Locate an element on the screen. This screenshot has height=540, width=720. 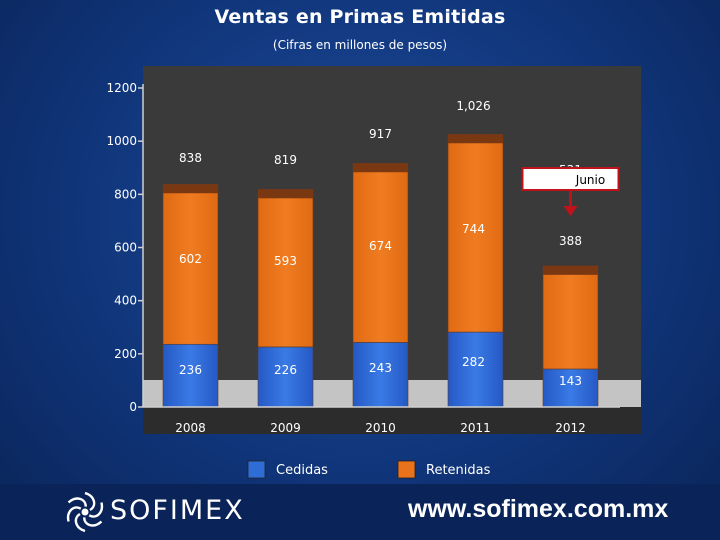
plot-base is located at coordinates (392, 420).